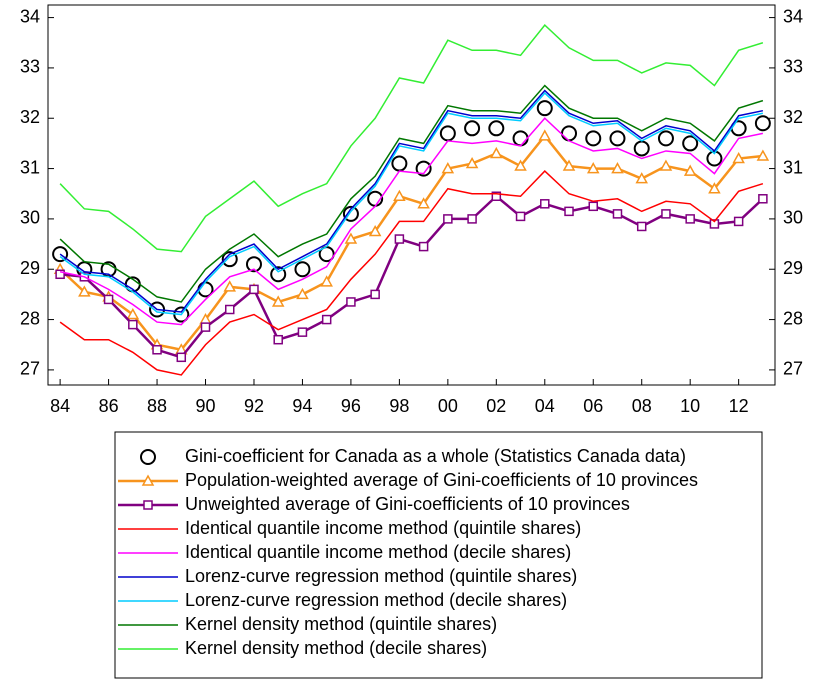 Image resolution: width=813 pixels, height=679 pixels. What do you see at coordinates (793, 318) in the screenshot?
I see `y2-tick-label: 28` at bounding box center [793, 318].